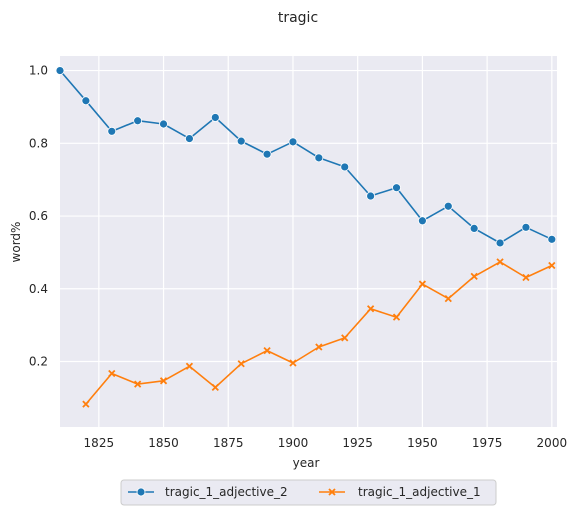  I want to click on legend-label-tragic-1-adjective-2: tragic_1_adjective_2, so click(226, 492).